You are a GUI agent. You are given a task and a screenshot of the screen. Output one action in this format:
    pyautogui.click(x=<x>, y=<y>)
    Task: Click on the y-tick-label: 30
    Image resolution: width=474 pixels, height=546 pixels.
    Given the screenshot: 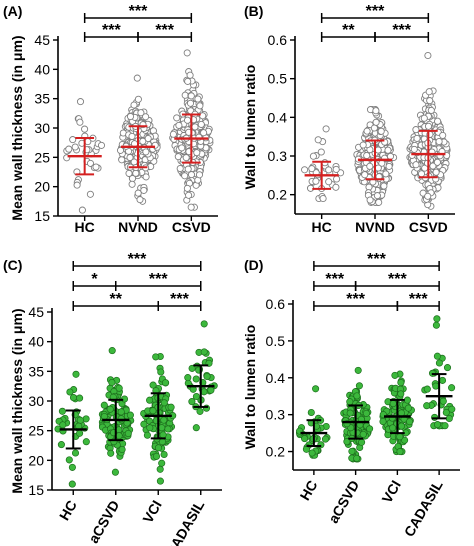 What is the action you would take?
    pyautogui.click(x=42, y=128)
    